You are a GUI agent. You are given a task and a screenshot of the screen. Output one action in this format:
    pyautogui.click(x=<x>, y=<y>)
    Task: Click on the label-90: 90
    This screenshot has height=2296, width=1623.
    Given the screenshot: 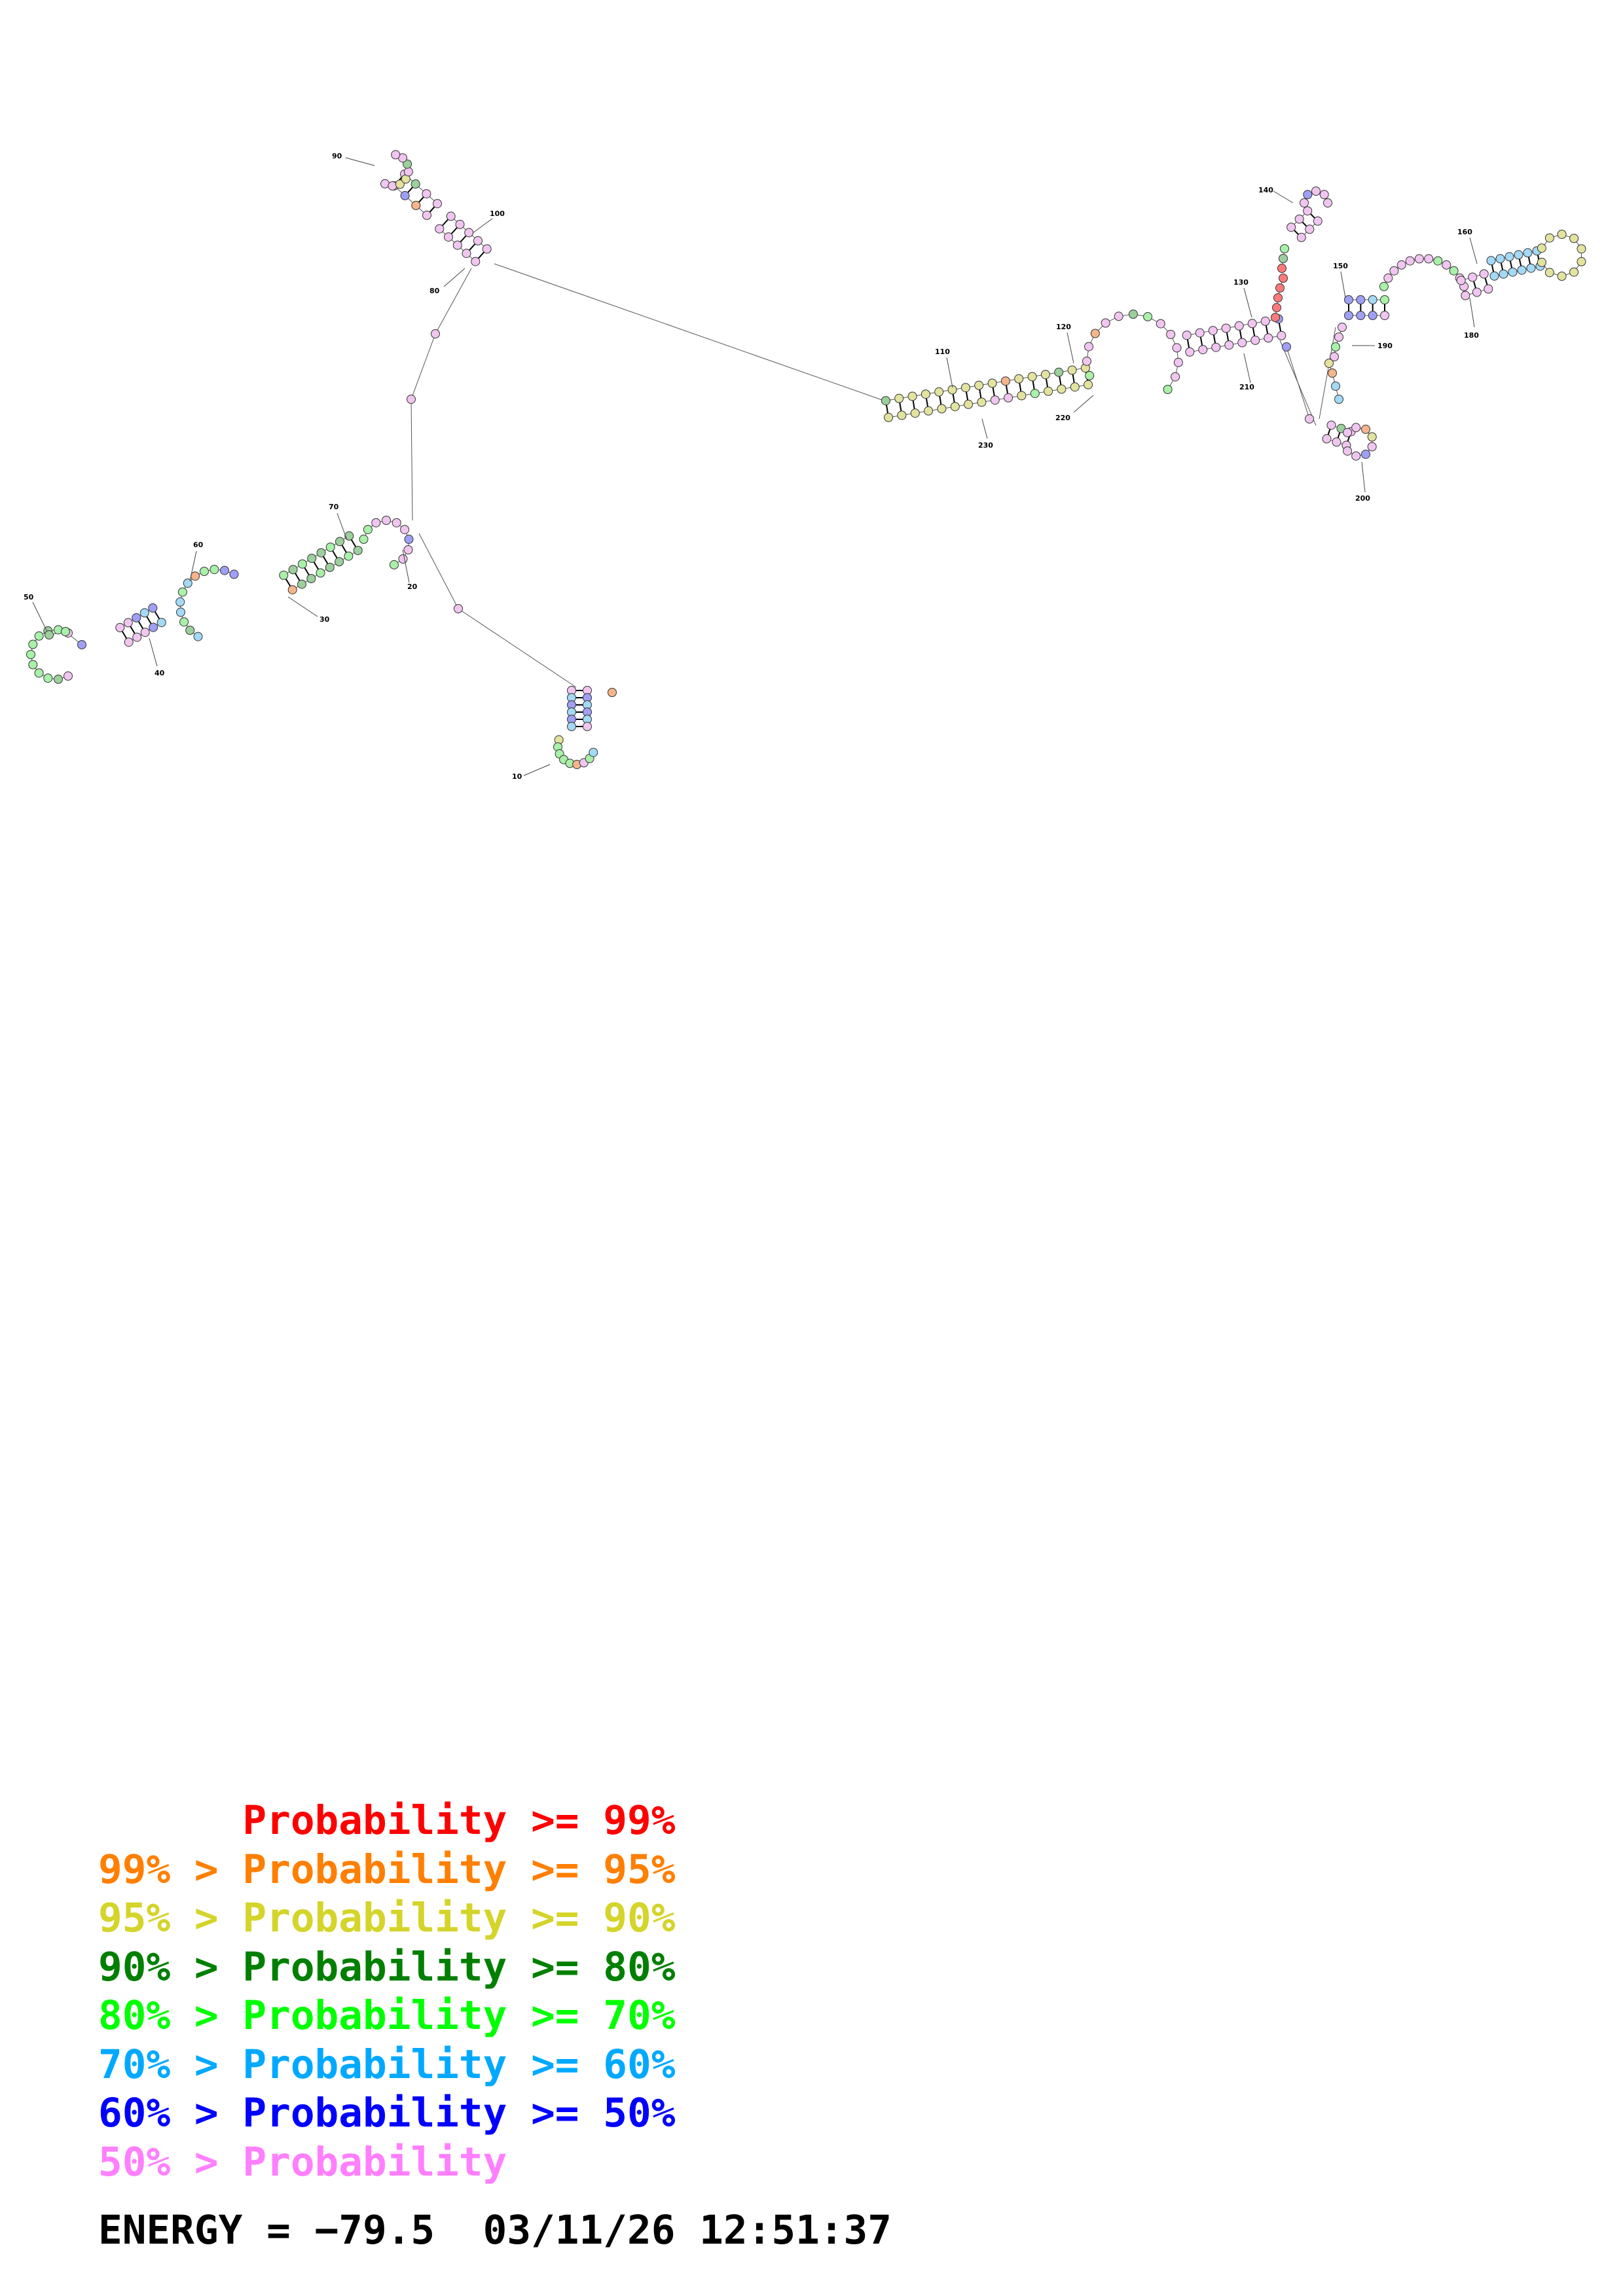 What is the action you would take?
    pyautogui.click(x=353, y=159)
    